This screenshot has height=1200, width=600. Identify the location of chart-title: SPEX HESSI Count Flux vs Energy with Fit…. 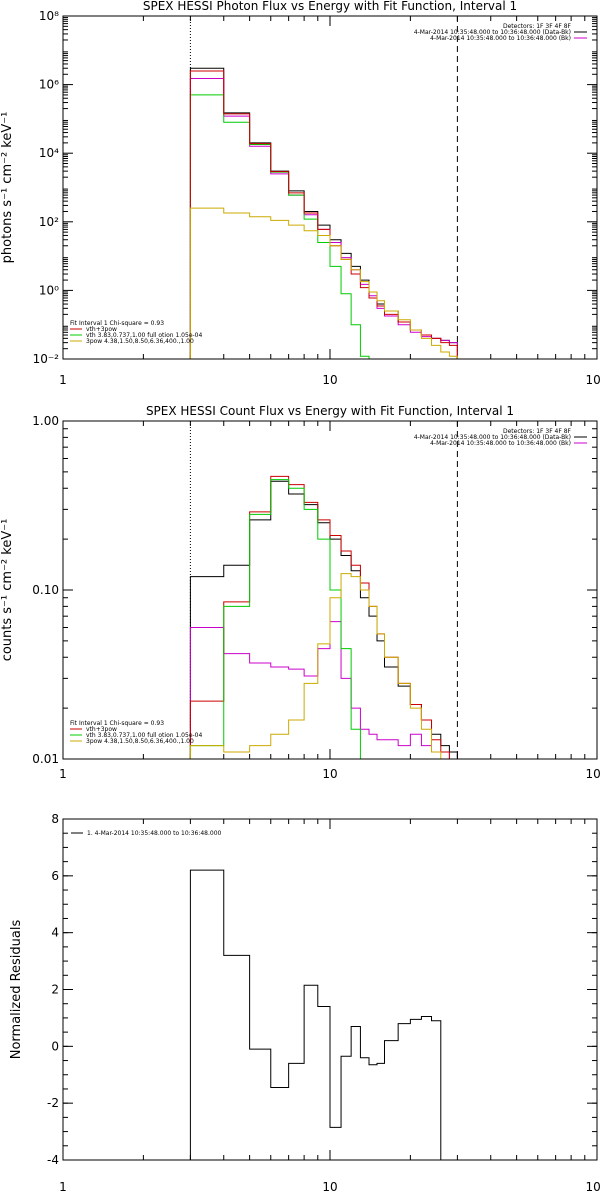
(330, 411).